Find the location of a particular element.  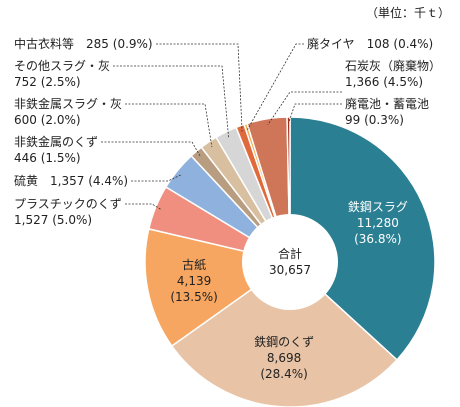

slice-percent: (28.4%) is located at coordinates (284, 373).